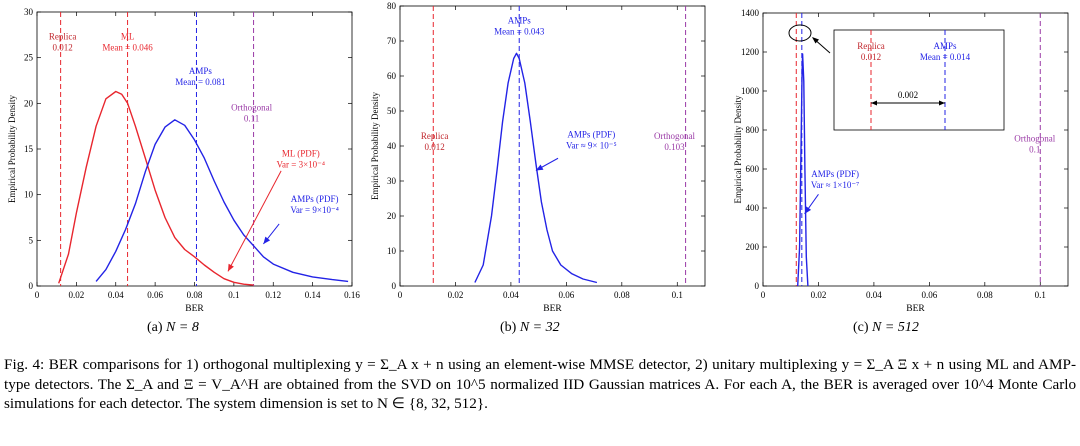 The image size is (1080, 446). Describe the element at coordinates (313, 295) in the screenshot. I see `x-tick-label: 0.14` at that location.